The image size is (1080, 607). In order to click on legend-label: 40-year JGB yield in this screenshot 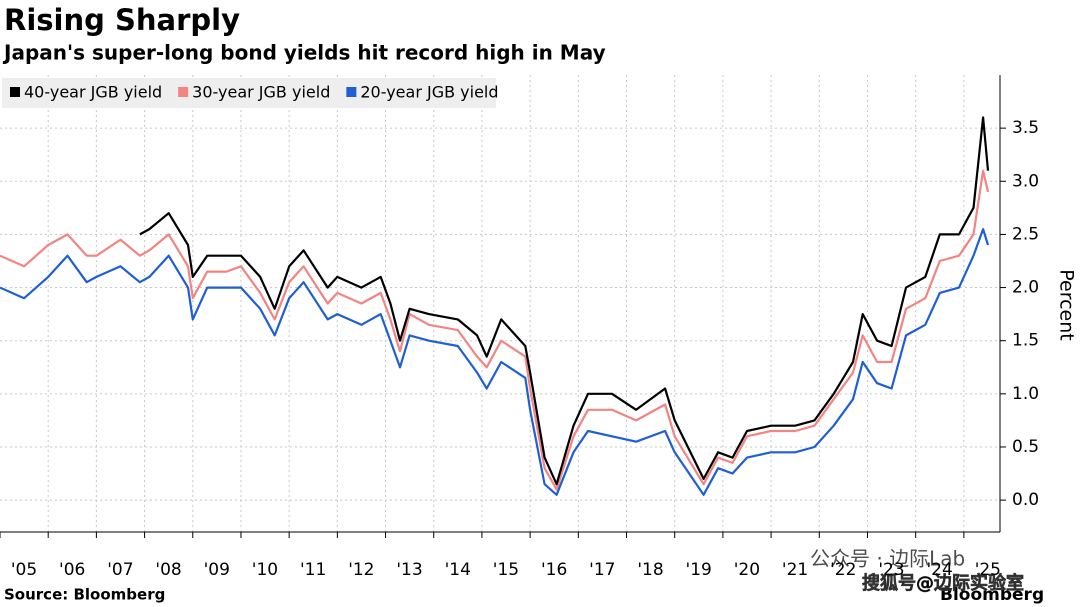, I will do `click(93, 92)`.